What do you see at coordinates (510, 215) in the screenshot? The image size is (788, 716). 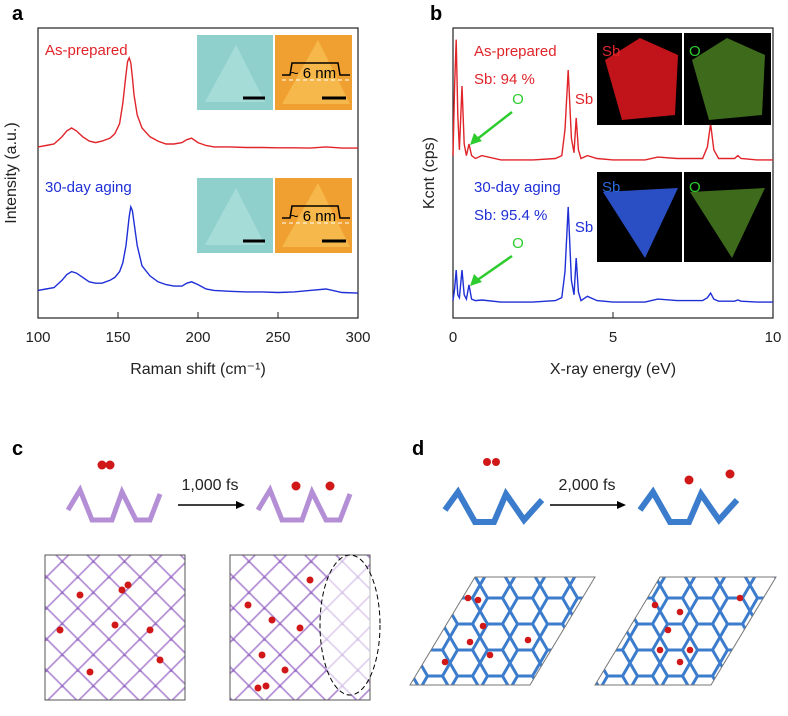 I see `annotation: Sb: 95.4 %` at bounding box center [510, 215].